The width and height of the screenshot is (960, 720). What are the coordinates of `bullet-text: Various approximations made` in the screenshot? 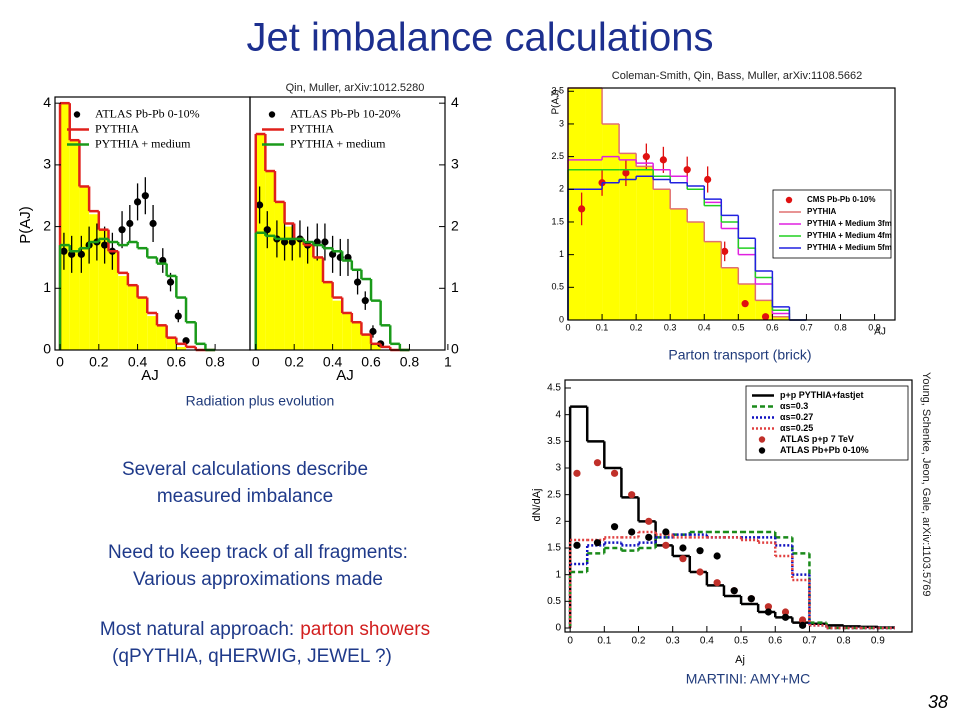 It's located at (258, 579).